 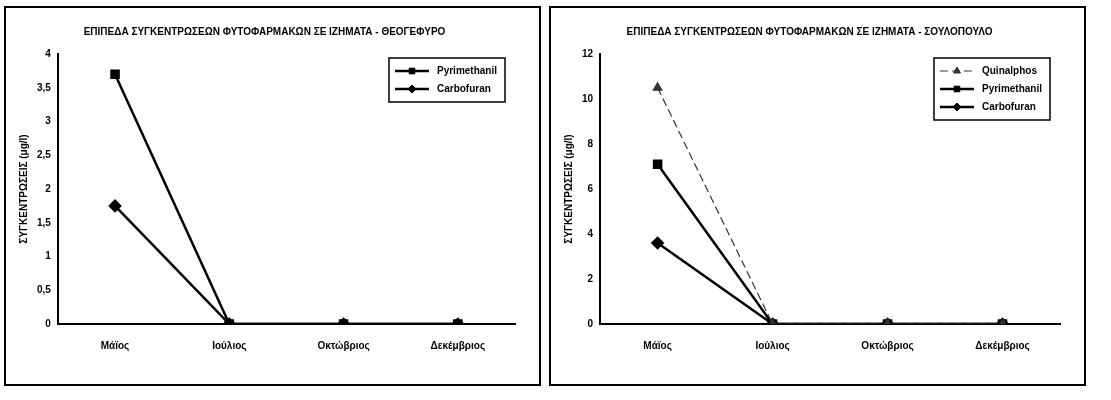 I want to click on chart-title: ΕΠΙΠΕΔΑ ΣΥΓΚΕΝΤΡΩΣΕΩΝ ΦΥΤΟΦΑΡΜΑΚΩΝ ΣΕ ΙΖΗΜΑΤΑ - ΘΕΟΓΕΦΥΡΟ, so click(x=264, y=31).